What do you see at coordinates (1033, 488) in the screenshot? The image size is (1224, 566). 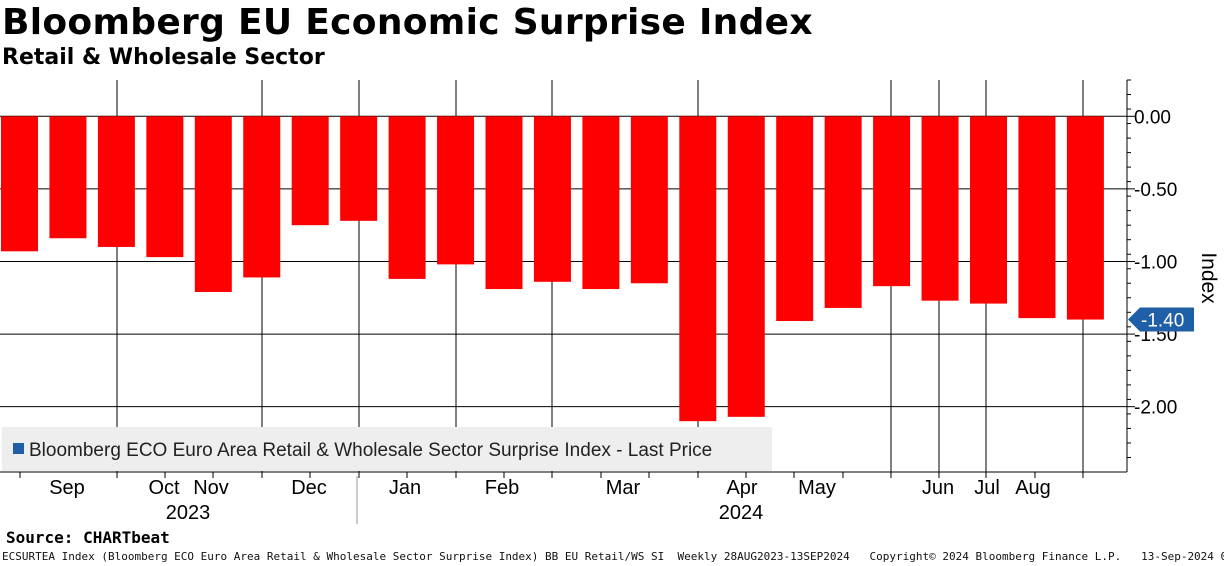 I see `x-month-label: Aug` at bounding box center [1033, 488].